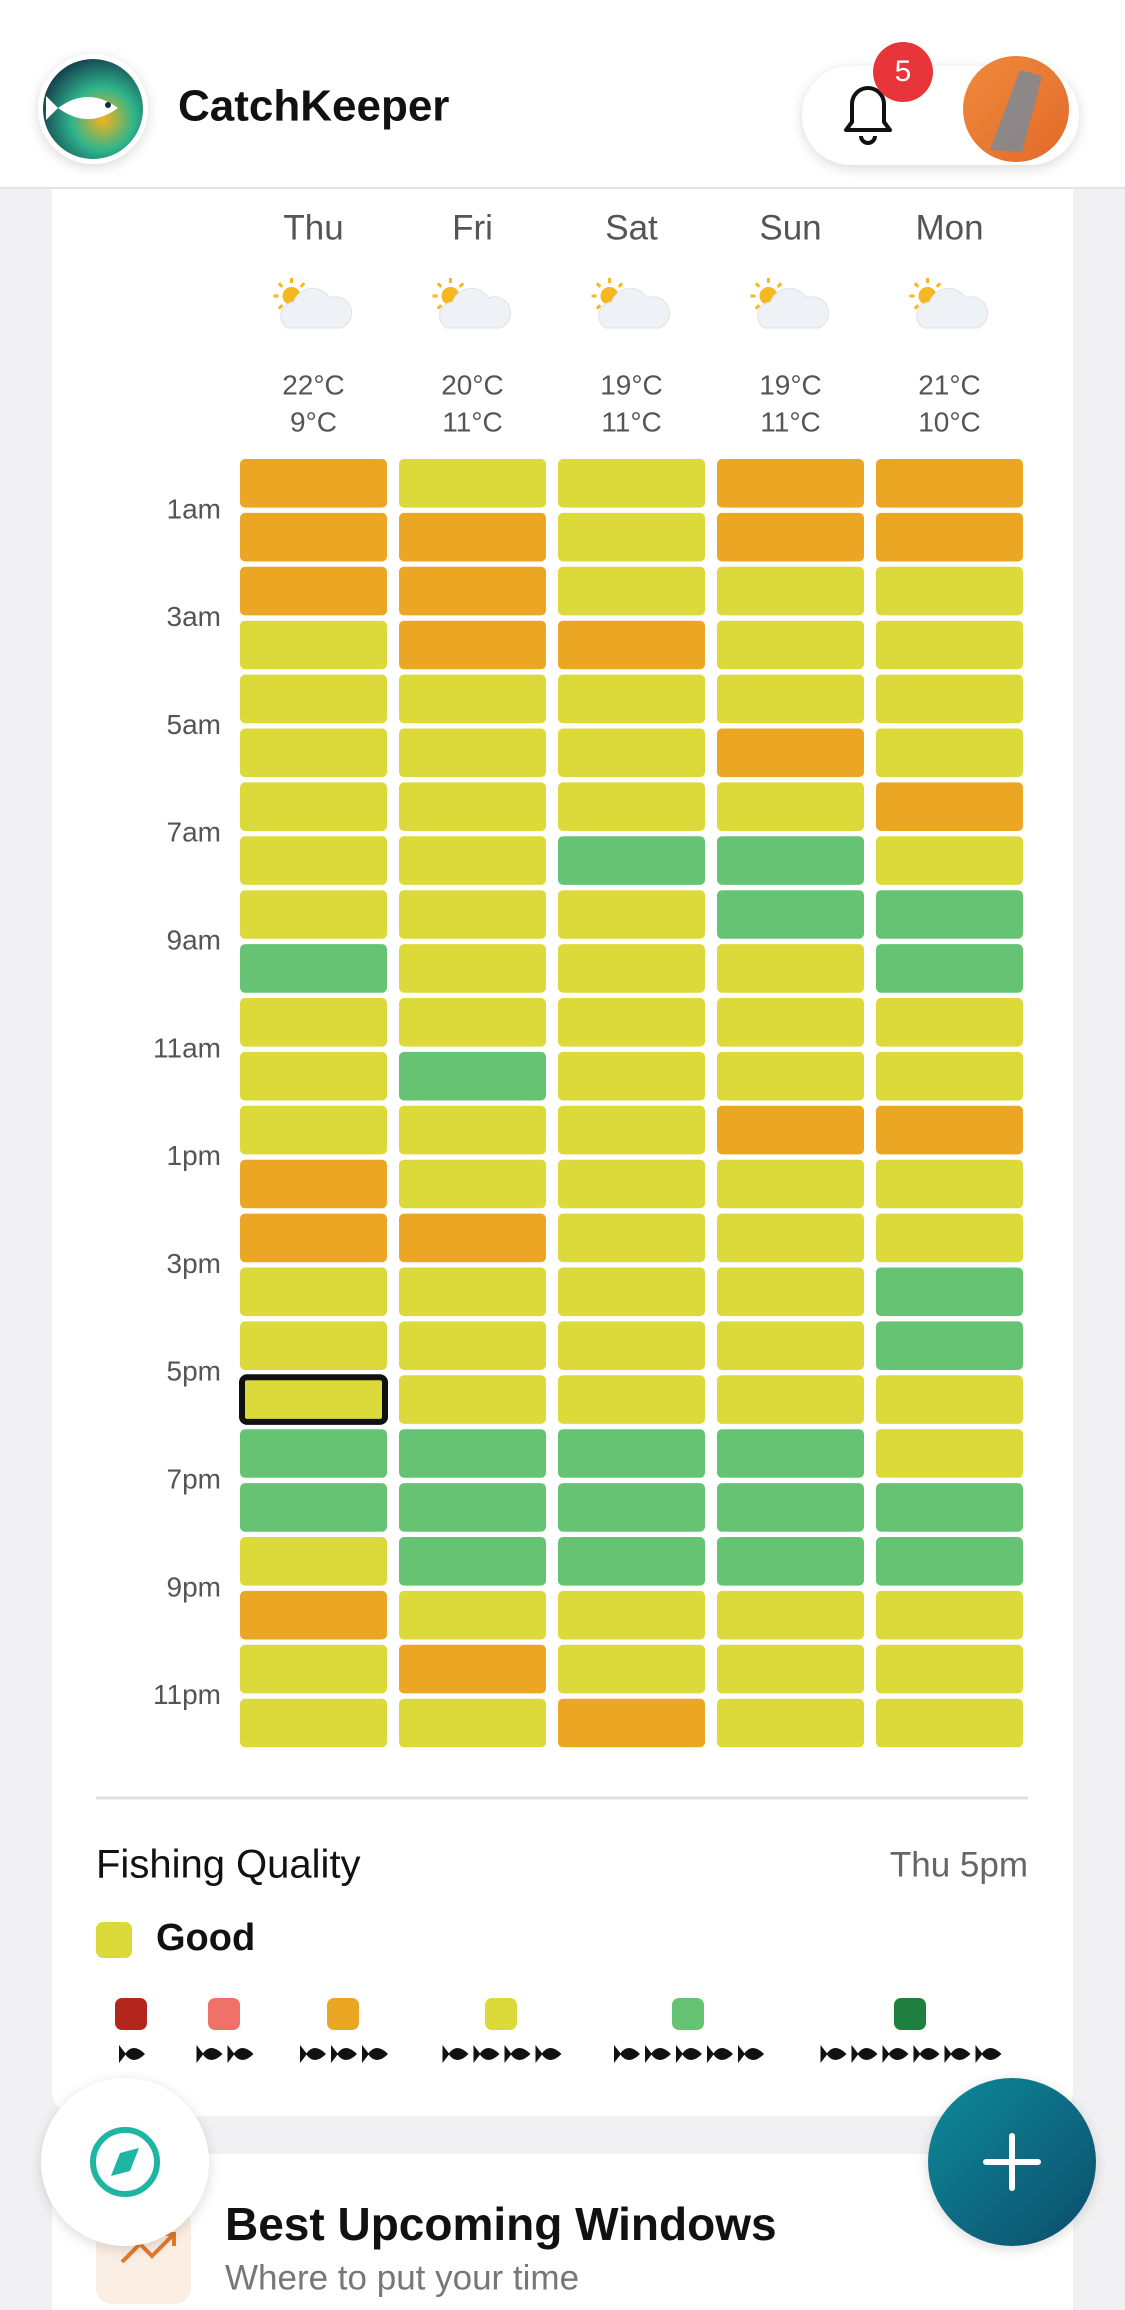  Describe the element at coordinates (1016, 109) in the screenshot. I see `avatar` at that location.